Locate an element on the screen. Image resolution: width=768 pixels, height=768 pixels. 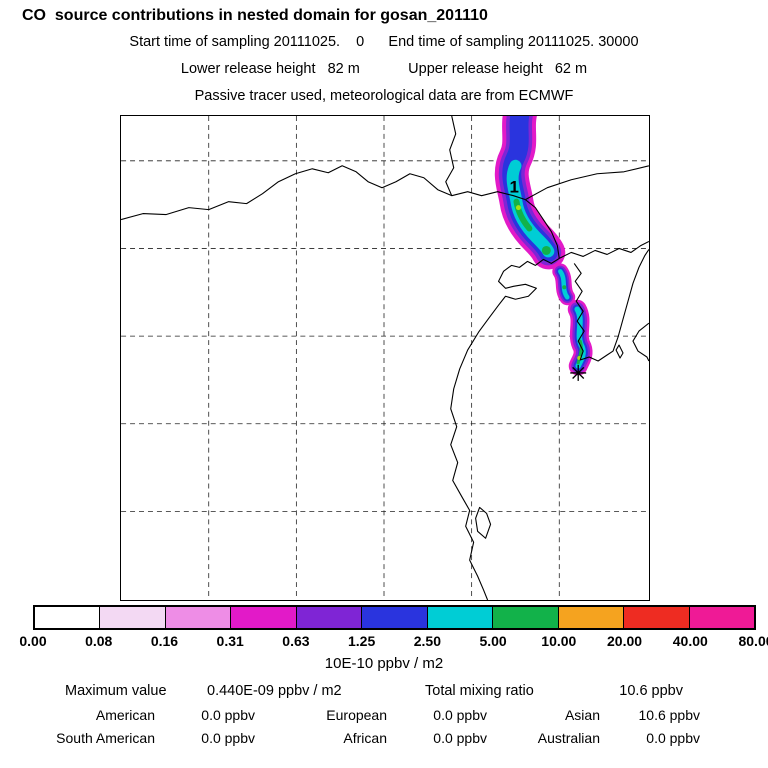
border-top is located at coordinates (451, 156).